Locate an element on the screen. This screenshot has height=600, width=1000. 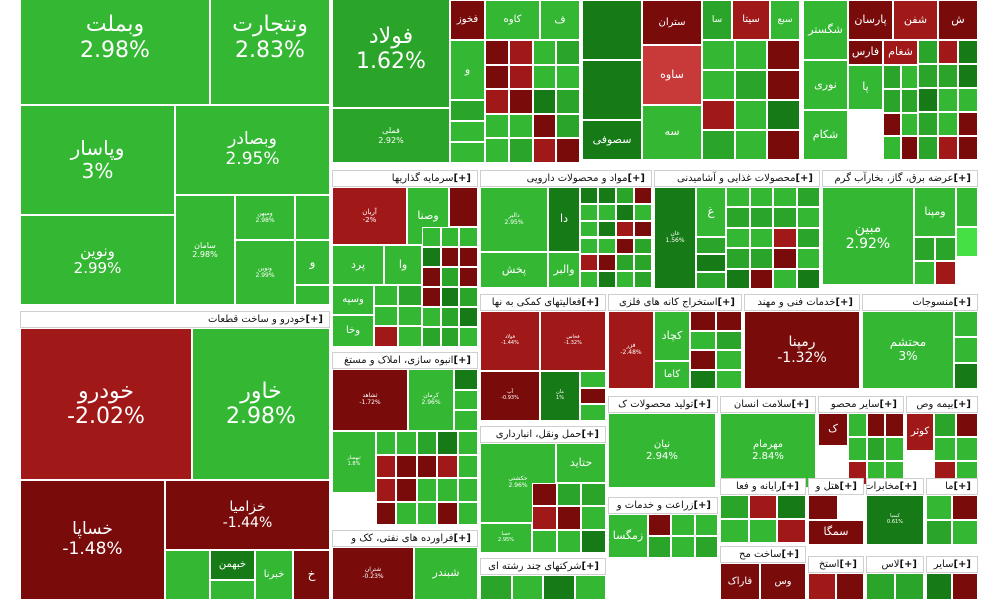
stock-tile-خزامیا: خزامیا -1.44% is located at coordinates (247, 515).